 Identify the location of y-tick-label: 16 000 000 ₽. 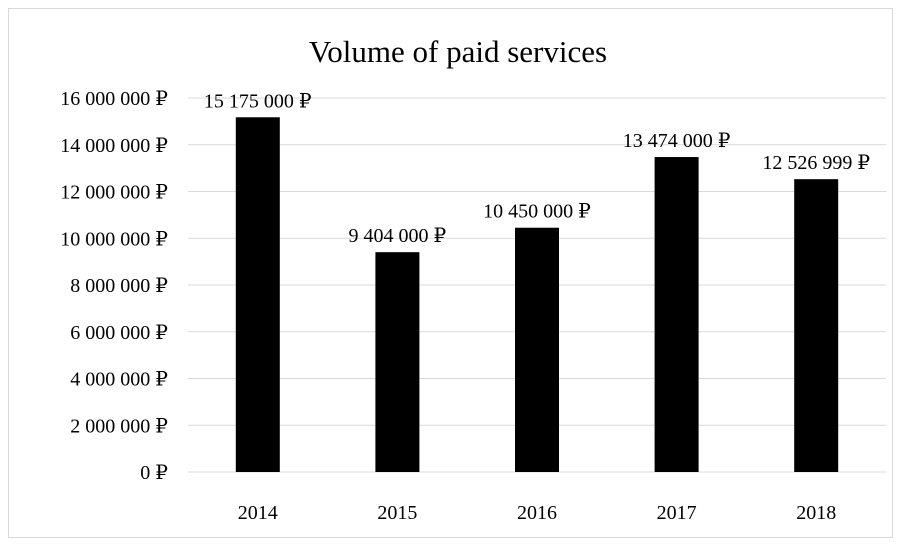
(114, 99).